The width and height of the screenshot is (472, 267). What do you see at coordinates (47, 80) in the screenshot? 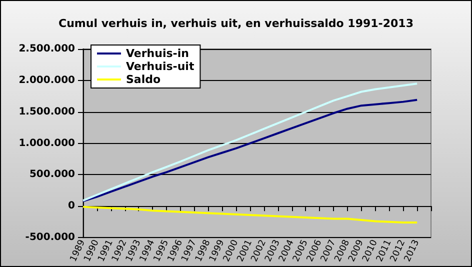
I see `y-tick-label: 2.000.000` at bounding box center [47, 80].